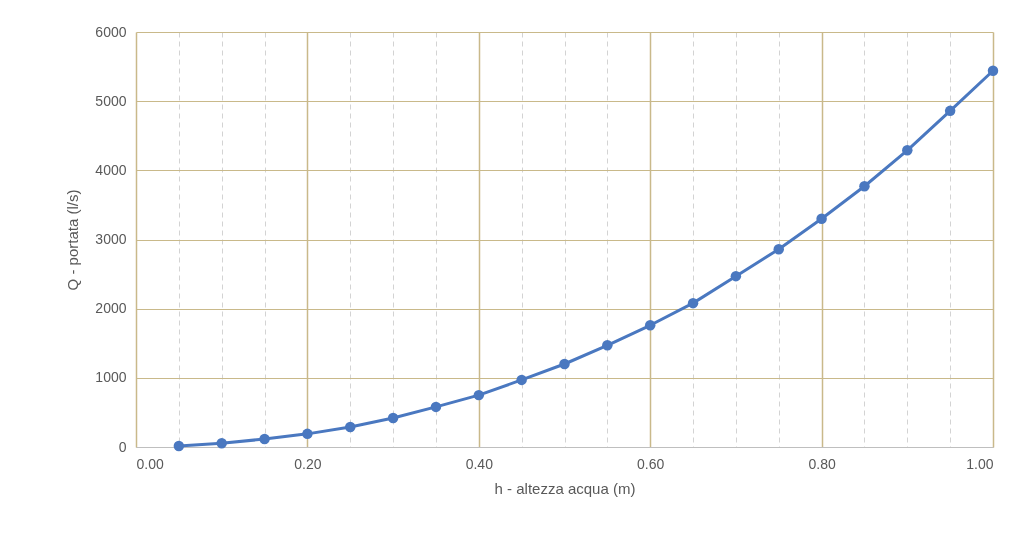  Describe the element at coordinates (111, 239) in the screenshot. I see `y-tick-label: 3000` at that location.